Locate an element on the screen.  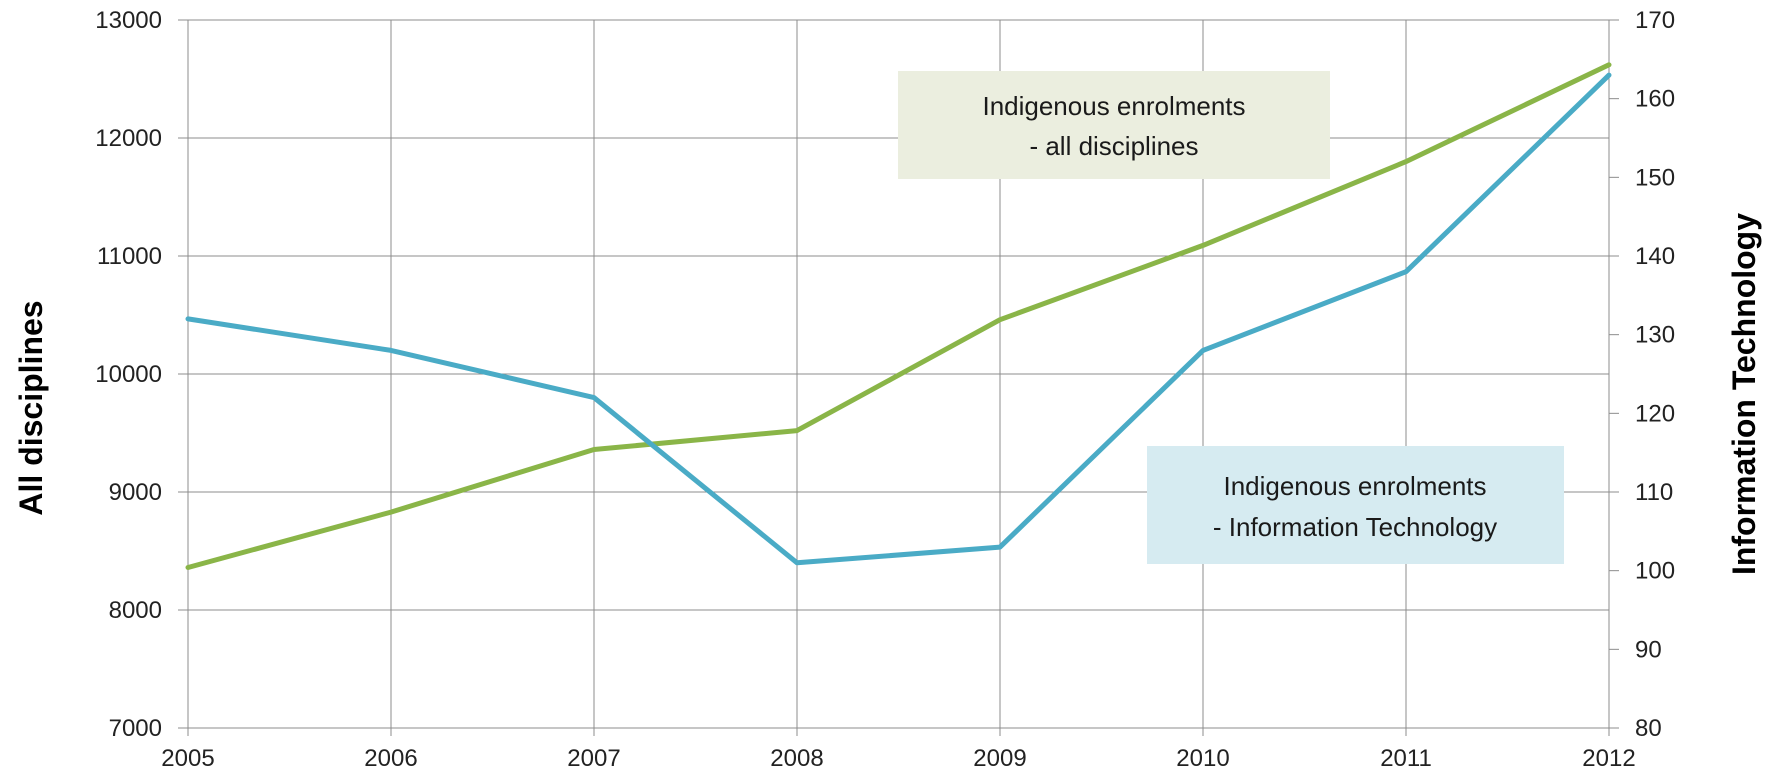
left-y-tick-label: 9000 is located at coordinates (135, 492).